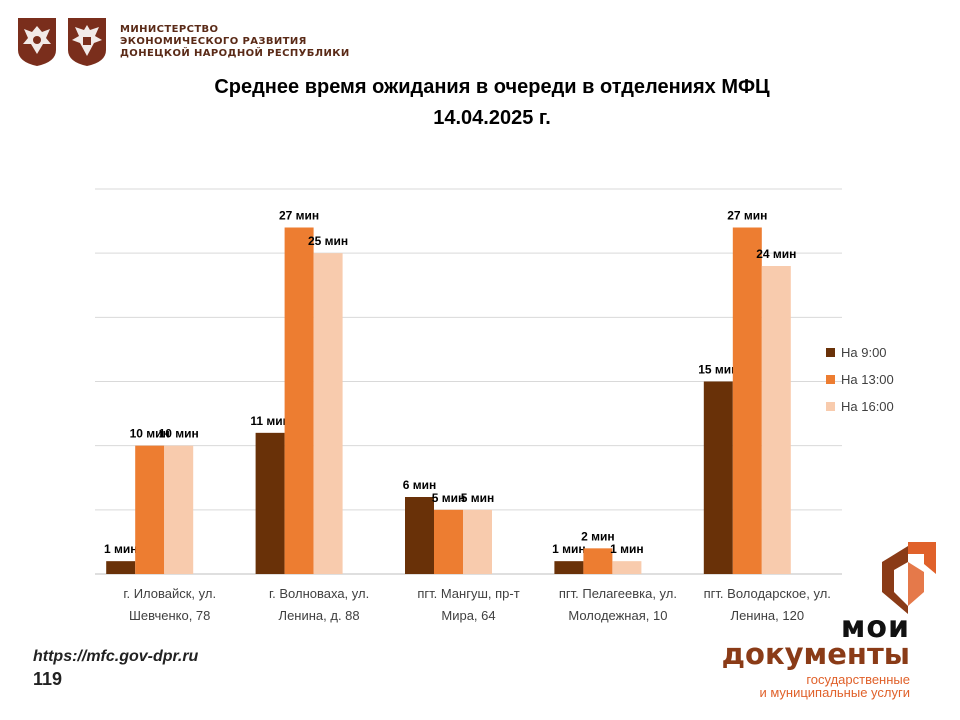 Image resolution: width=960 pixels, height=720 pixels. I want to click on chart-subtitle: 14.04.2025 г., so click(492, 118).